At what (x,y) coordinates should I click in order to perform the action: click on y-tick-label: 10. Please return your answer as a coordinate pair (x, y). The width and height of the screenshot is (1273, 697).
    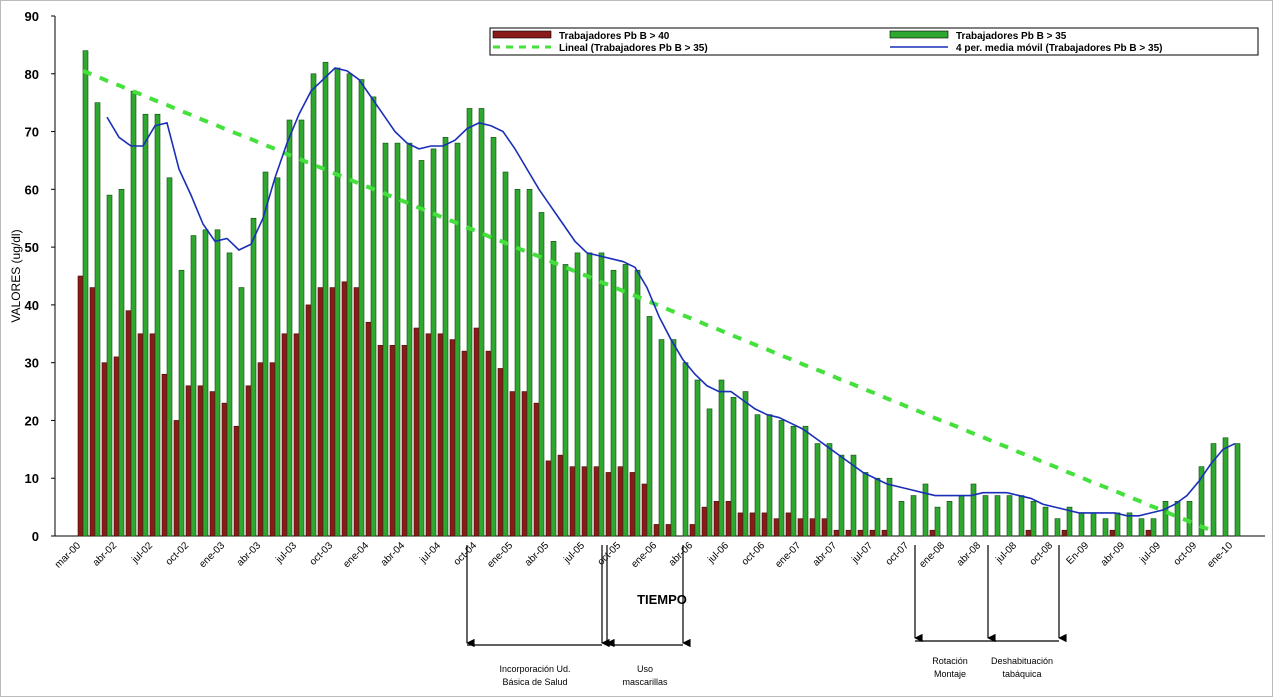
    Looking at the image, I should click on (32, 478).